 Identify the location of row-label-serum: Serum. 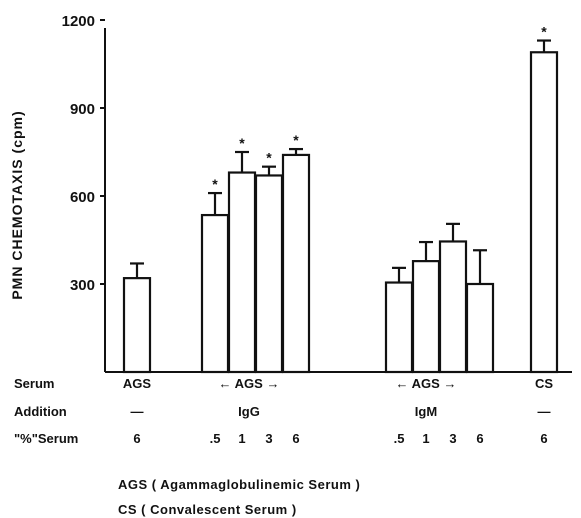
(34, 383).